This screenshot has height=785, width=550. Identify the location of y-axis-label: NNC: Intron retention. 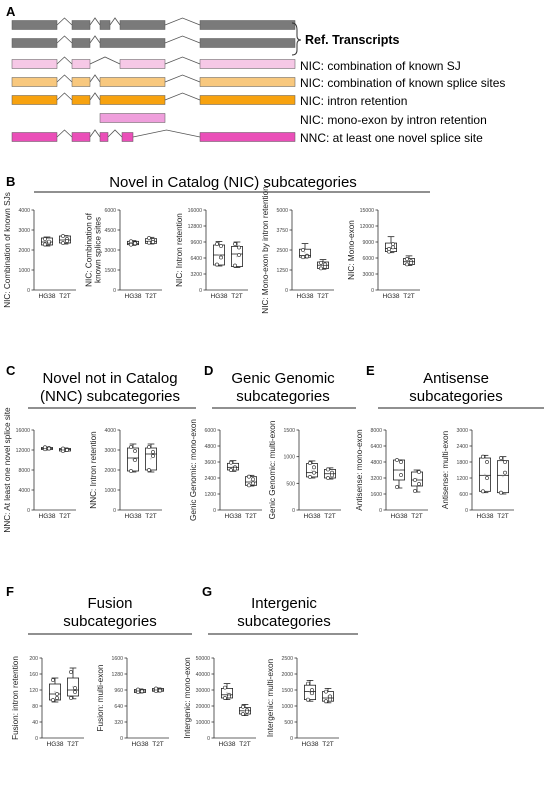
(93, 470).